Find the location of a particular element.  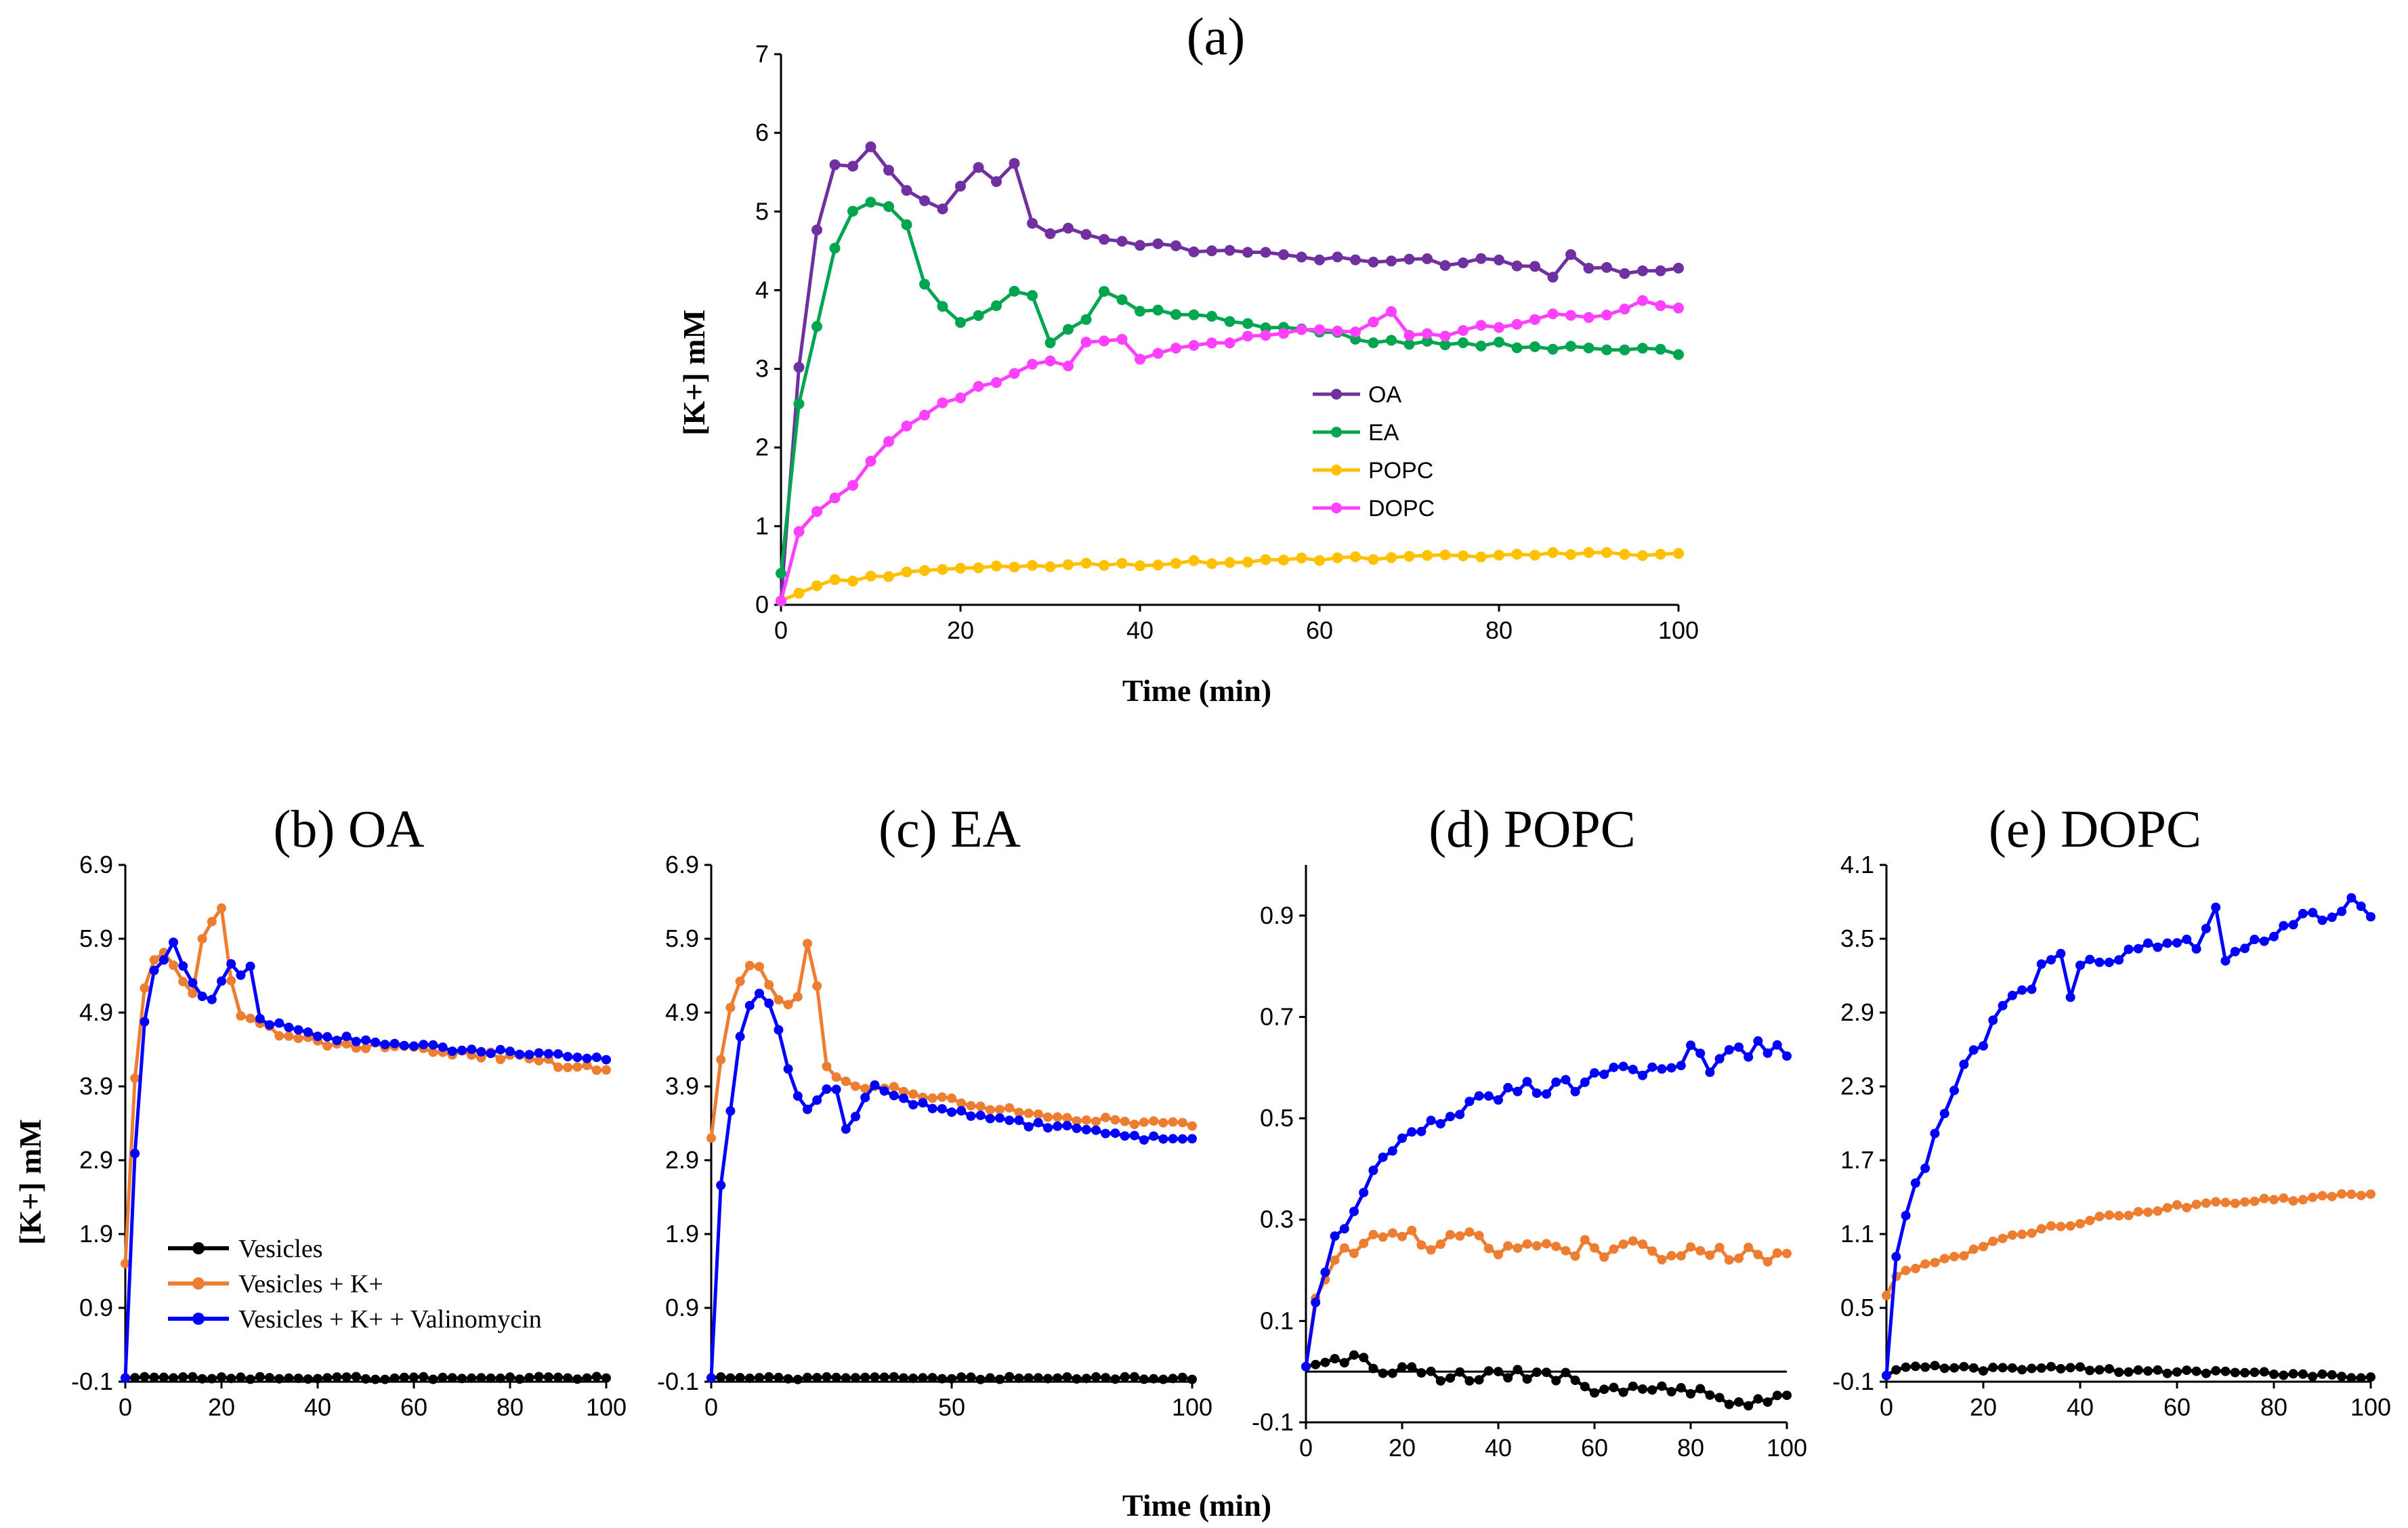

x-tick-label: 80 is located at coordinates (2273, 1407).